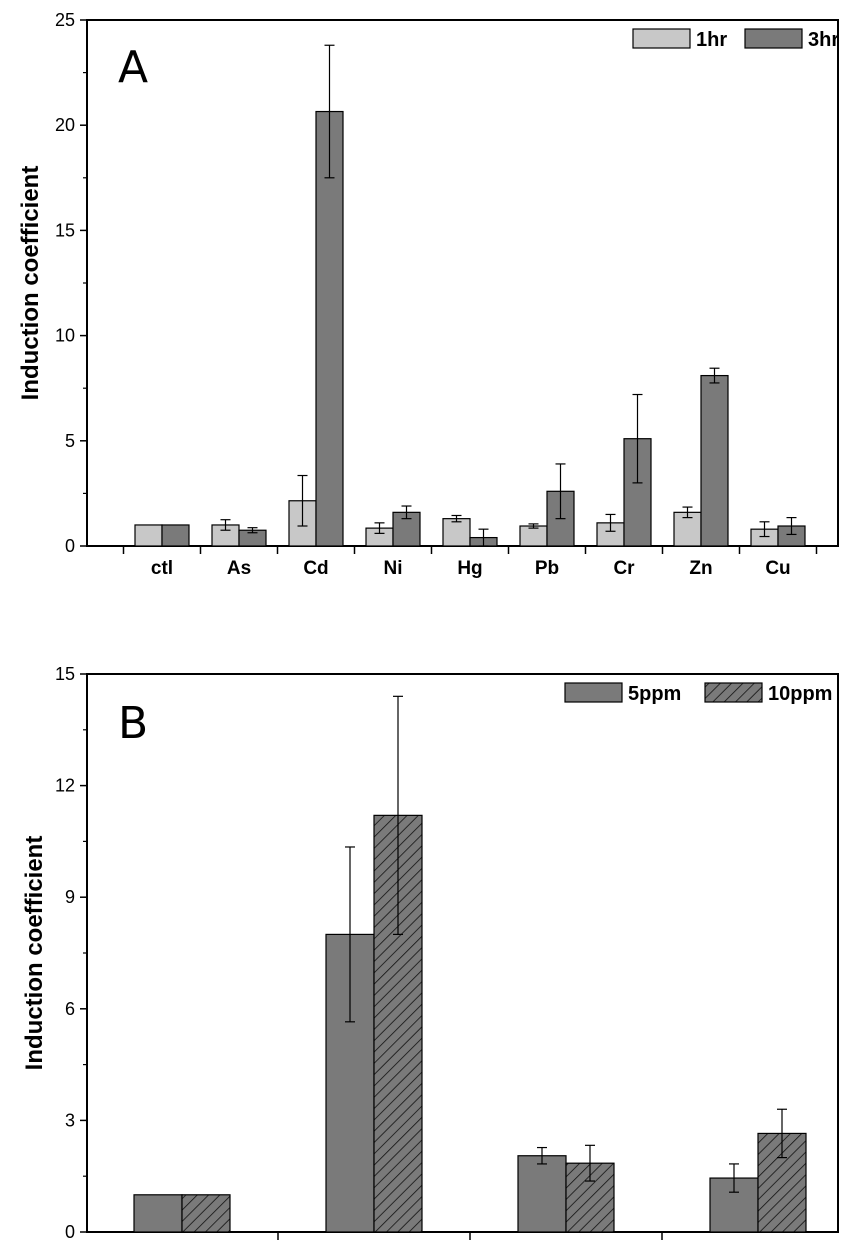 This screenshot has width=851, height=1241. Describe the element at coordinates (624, 568) in the screenshot. I see `x-category-label: Cr` at that location.